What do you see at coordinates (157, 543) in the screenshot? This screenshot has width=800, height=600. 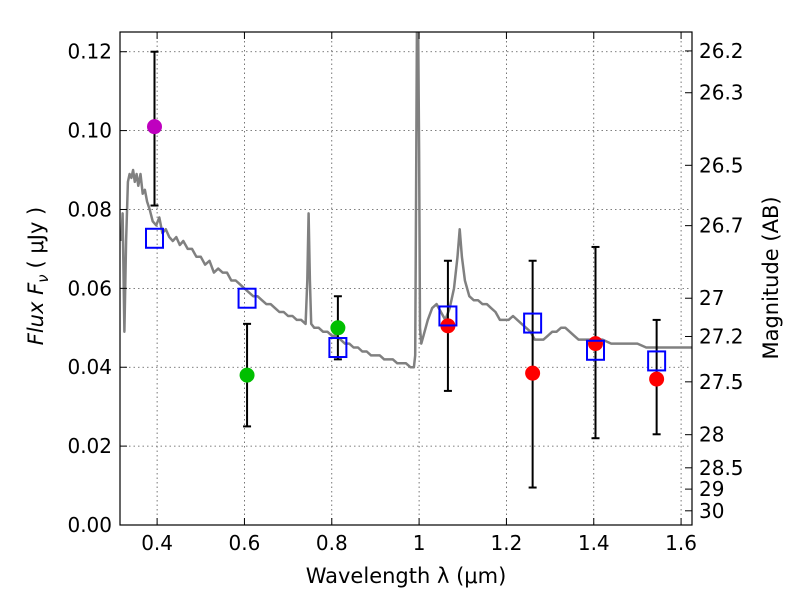 I see `x-tick-label: 0.4` at bounding box center [157, 543].